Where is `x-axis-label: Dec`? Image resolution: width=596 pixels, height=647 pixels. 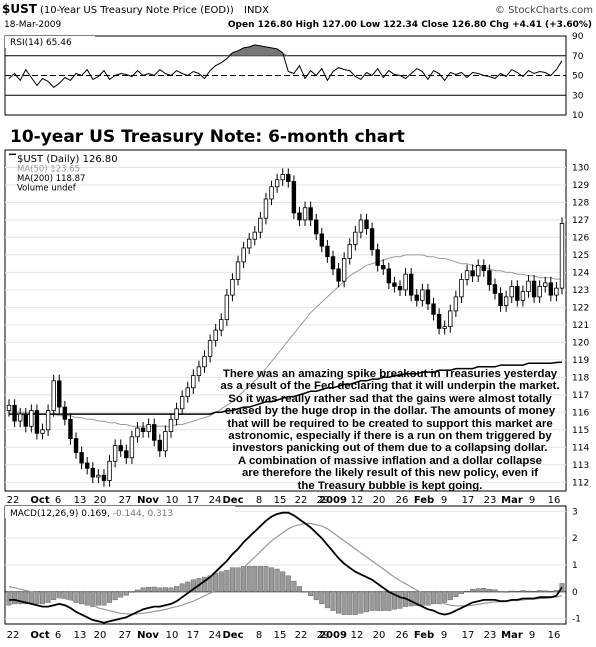 x-axis-label: Dec is located at coordinates (232, 500).